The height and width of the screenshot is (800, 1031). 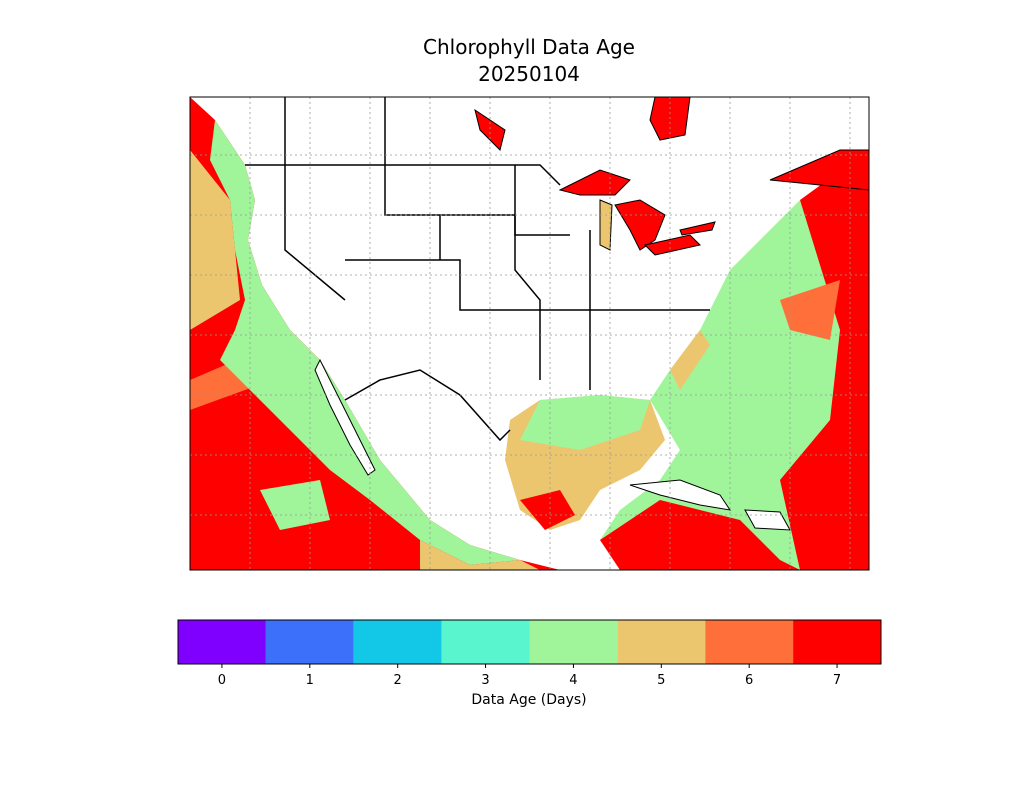 What do you see at coordinates (661, 680) in the screenshot?
I see `colorbar-tick-label: 5` at bounding box center [661, 680].